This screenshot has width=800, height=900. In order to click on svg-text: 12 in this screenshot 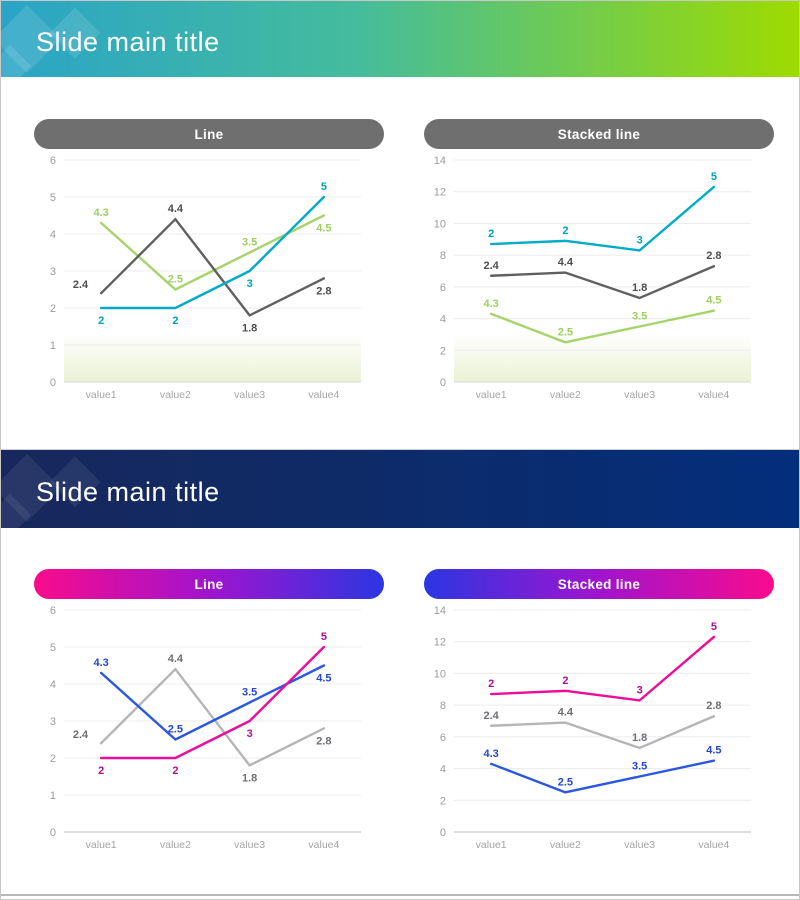, I will do `click(440, 193)`.